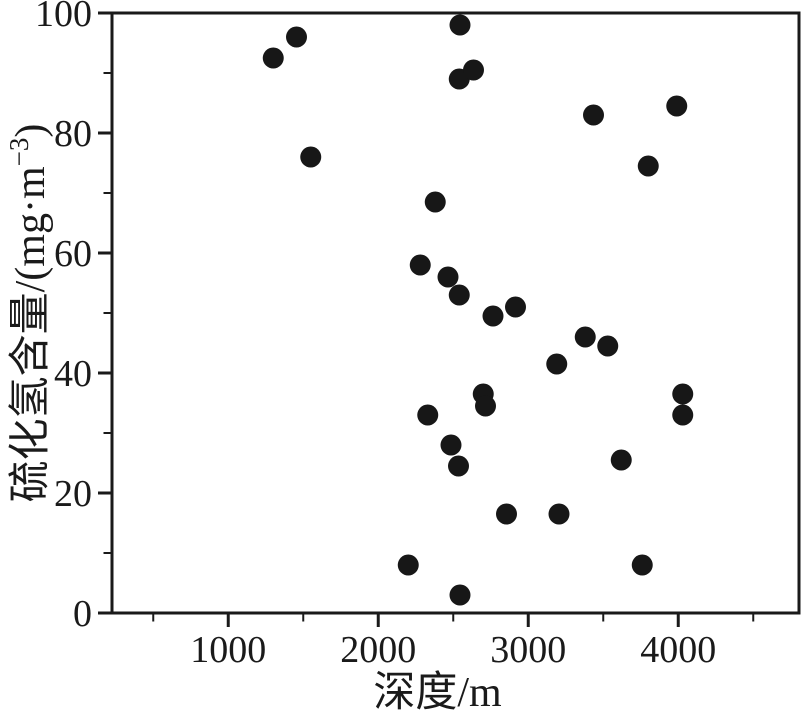 The image size is (806, 714). I want to click on y-tick-label: 80, so click(73, 134).